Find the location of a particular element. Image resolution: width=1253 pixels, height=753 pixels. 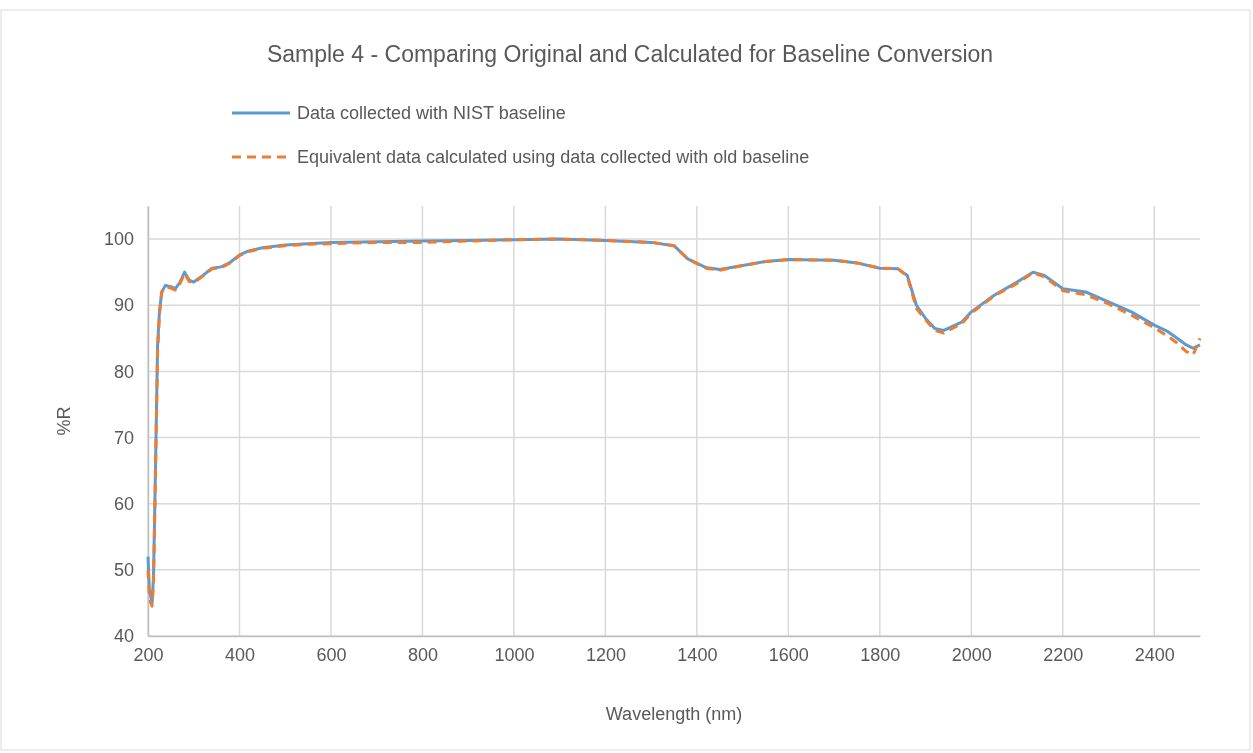

x-tick-label: 600 is located at coordinates (331, 654).